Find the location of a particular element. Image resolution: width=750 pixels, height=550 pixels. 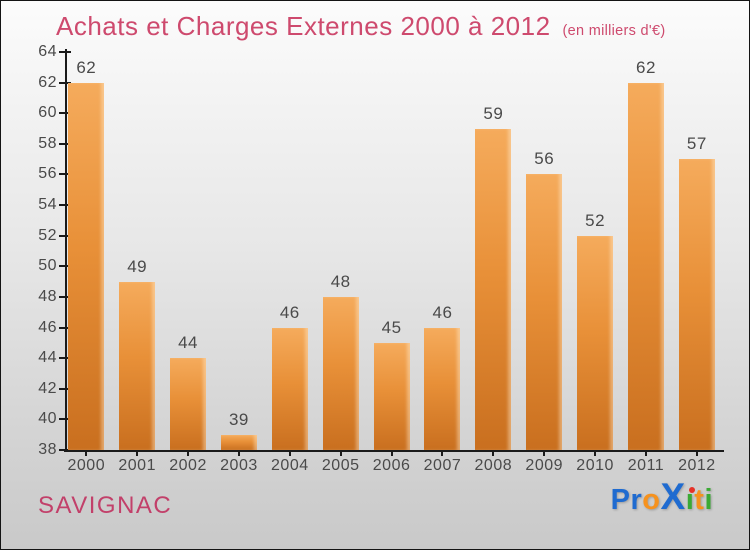

y-axis-tick-label: 50 is located at coordinates (47, 266).